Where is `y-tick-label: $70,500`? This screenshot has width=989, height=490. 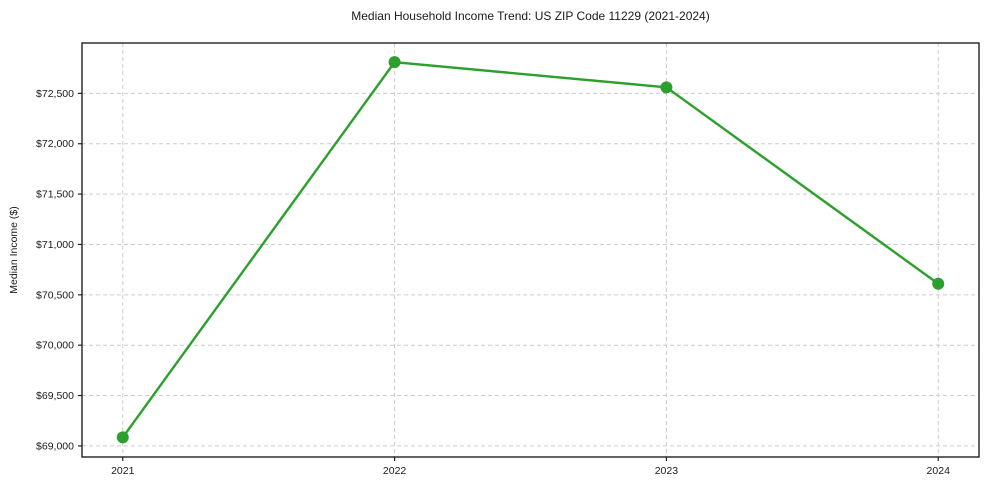 y-tick-label: $70,500 is located at coordinates (55, 295).